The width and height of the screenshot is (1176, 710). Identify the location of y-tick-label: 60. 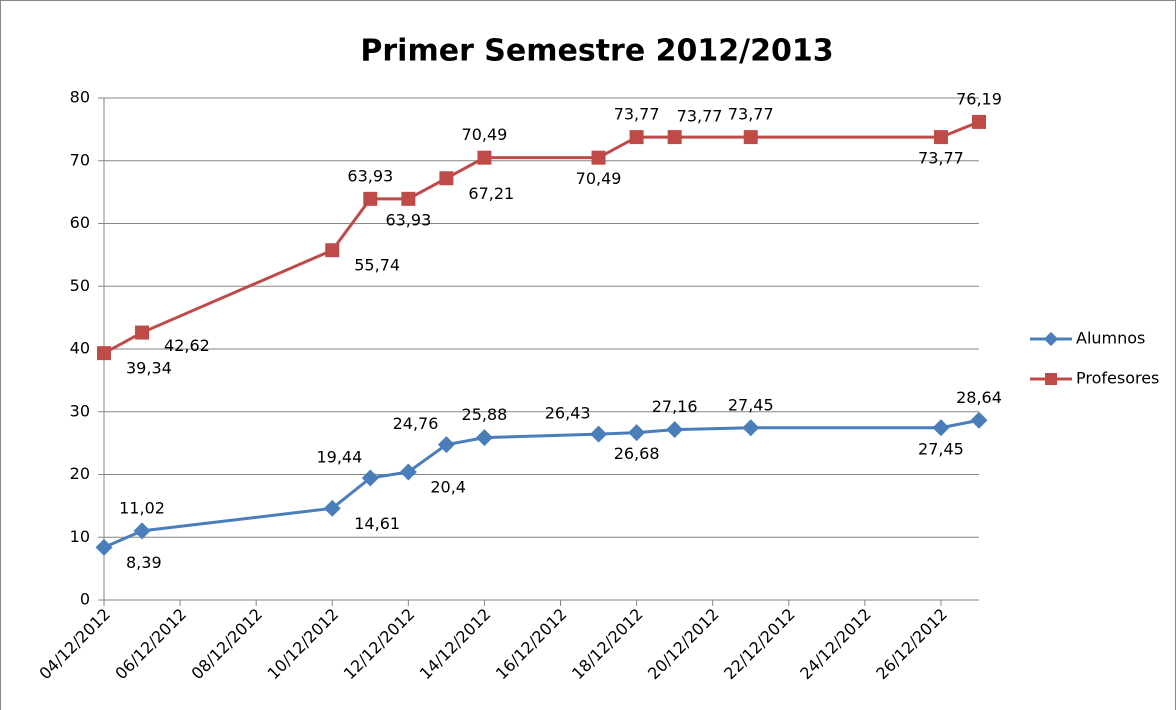
(80, 222).